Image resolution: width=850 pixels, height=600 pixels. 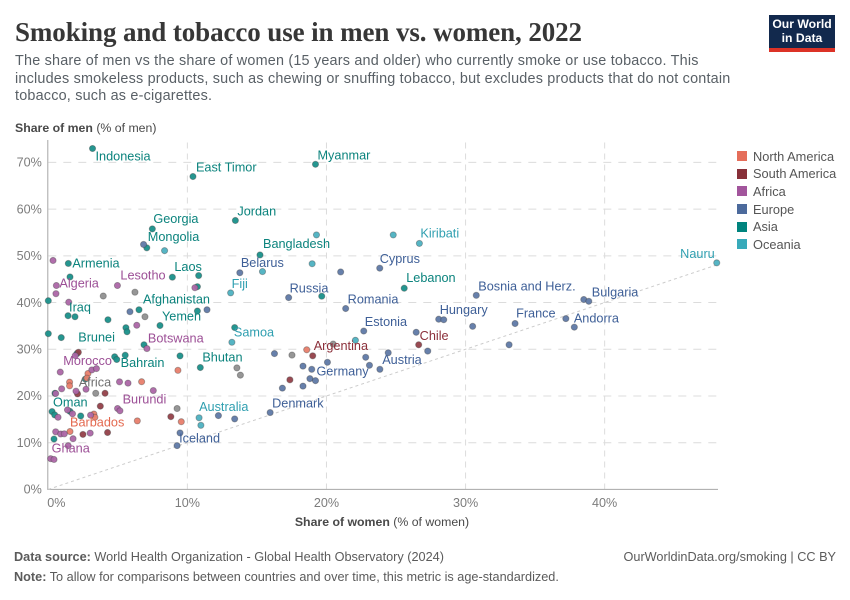 I want to click on owid-logo: Our World in Data, so click(x=802, y=31).